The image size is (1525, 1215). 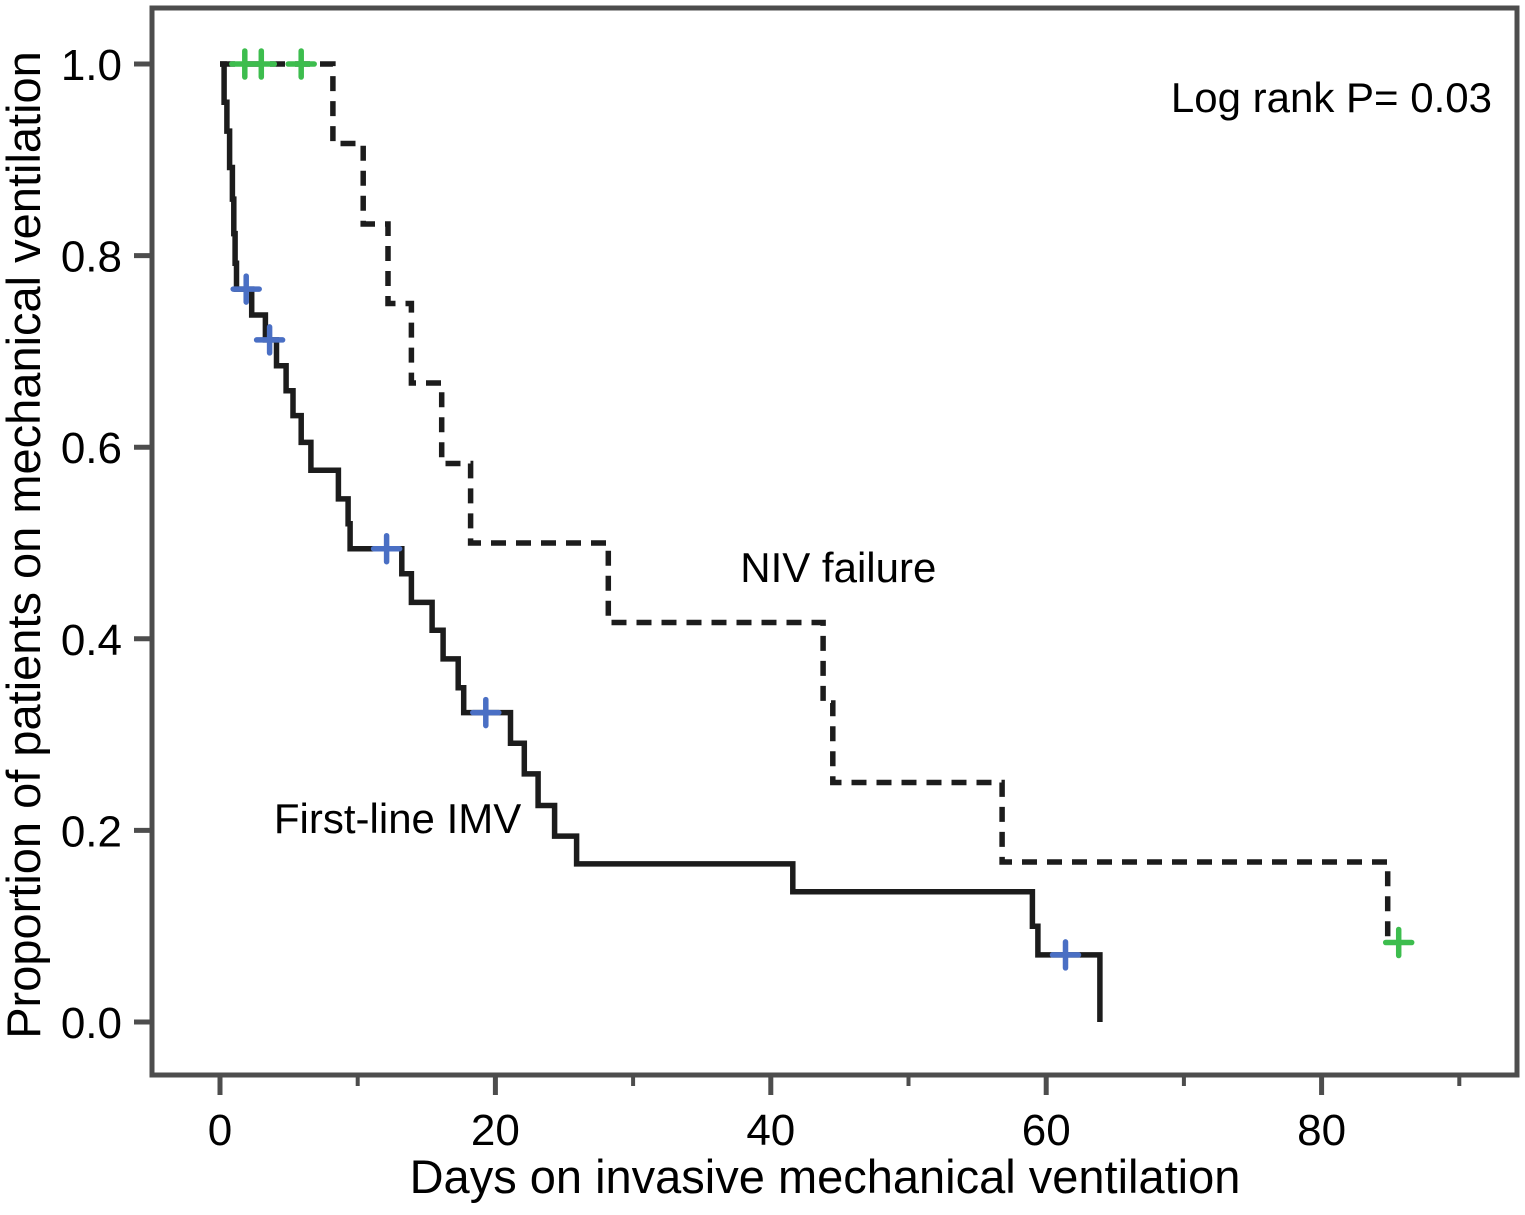 I want to click on x-axis-title: Days on invasive mechanical ventilation, so click(x=825, y=1176).